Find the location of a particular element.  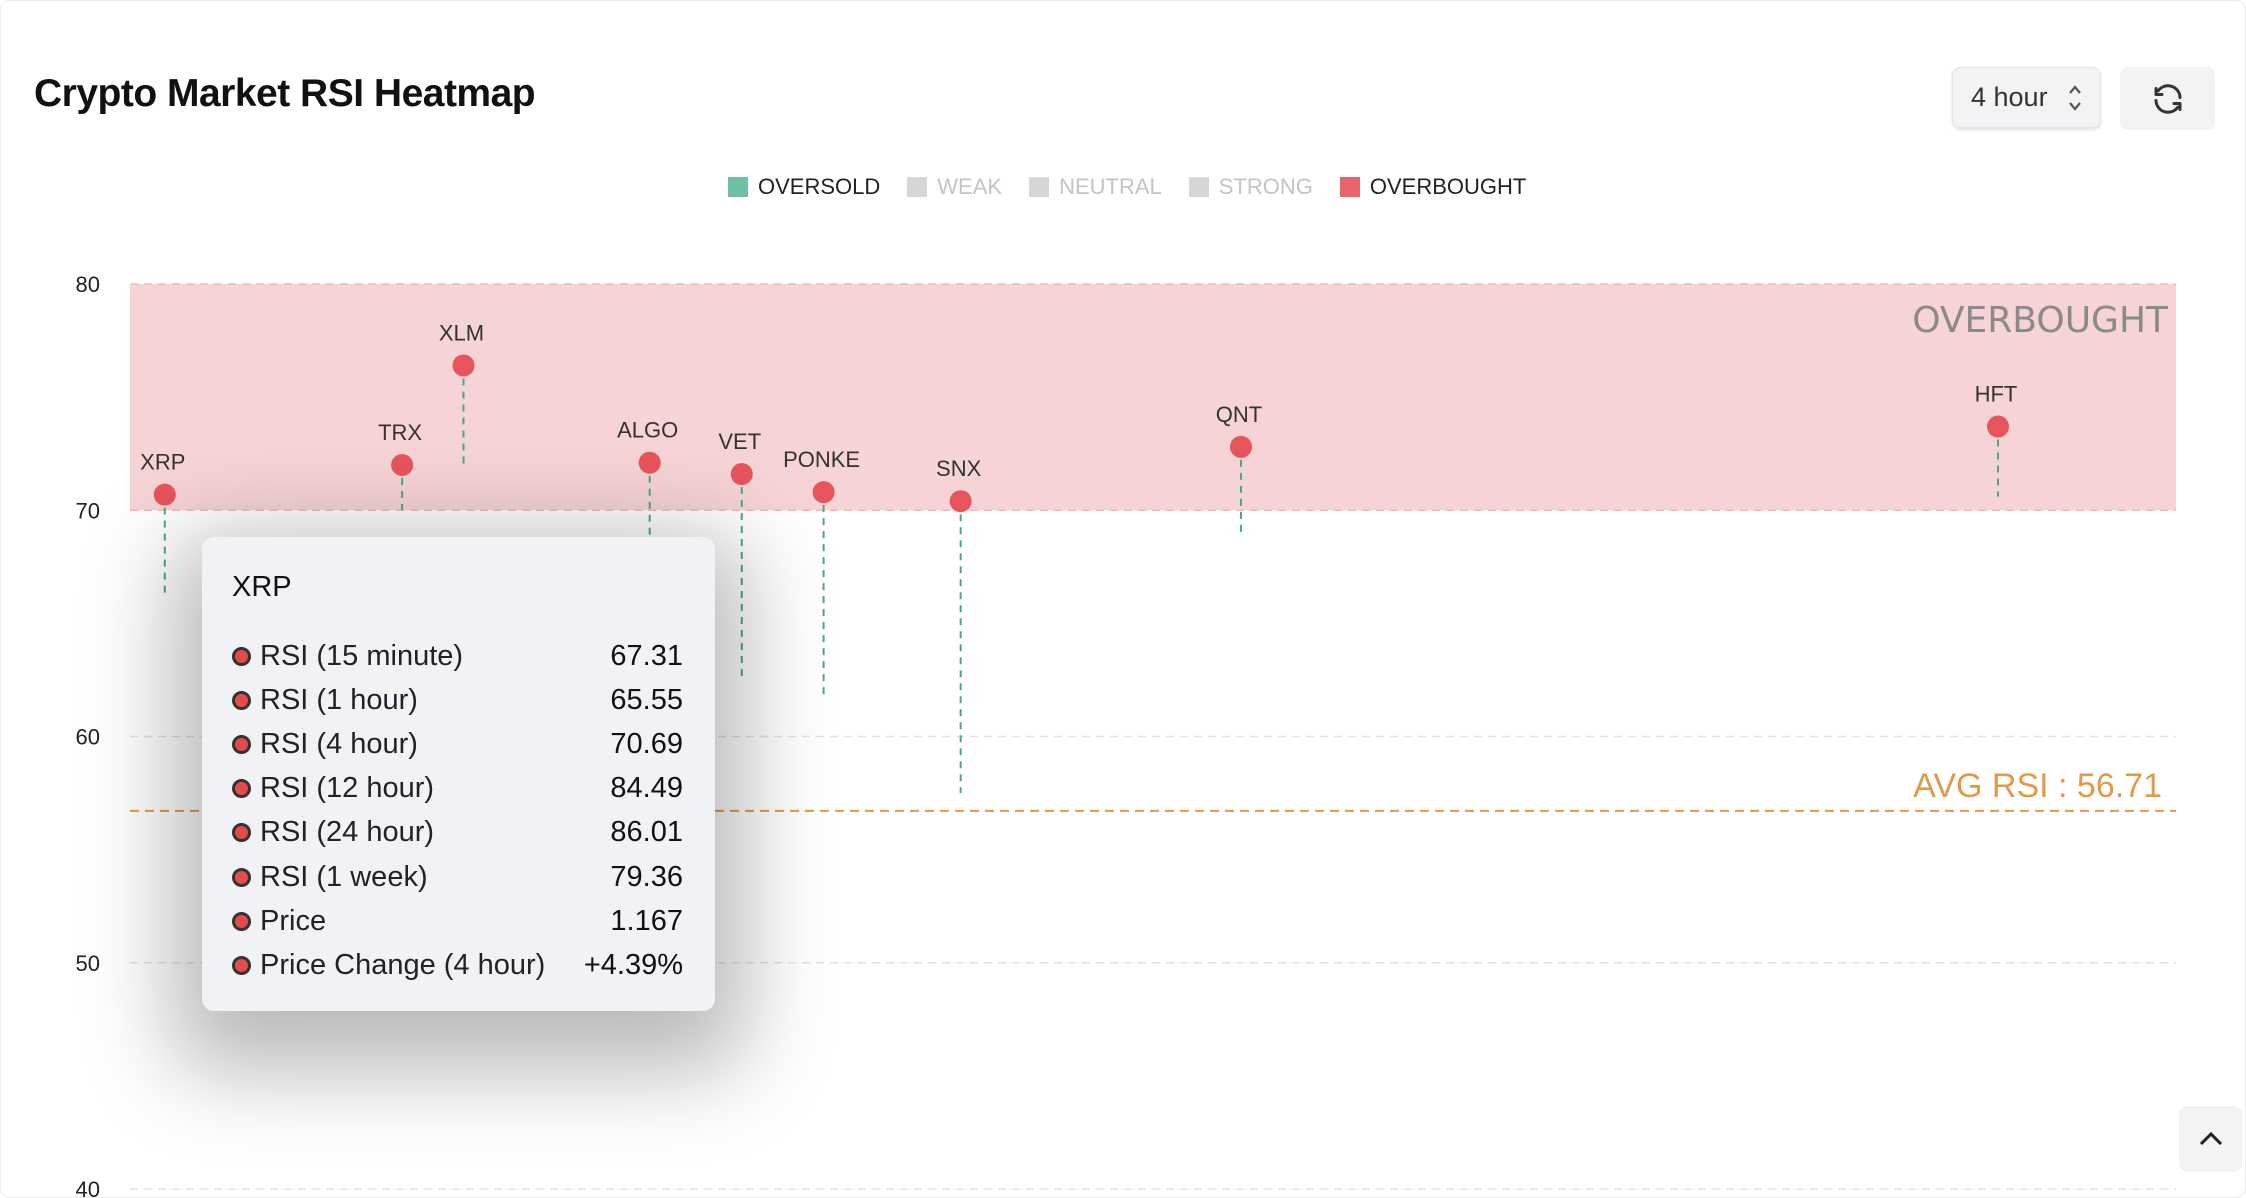

tooltip-value: 70.69 is located at coordinates (646, 743).